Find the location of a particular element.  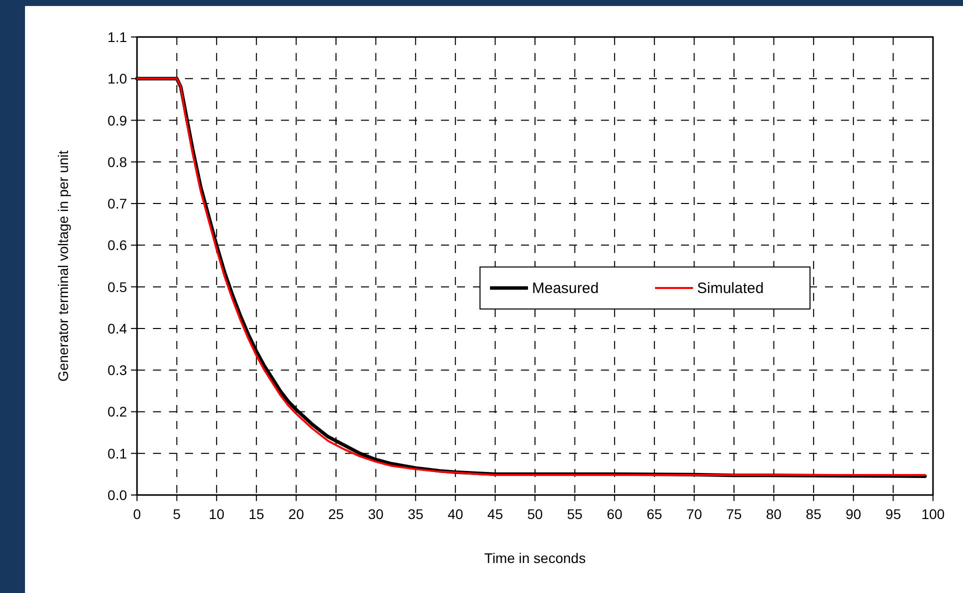

x-tick-label: 35 is located at coordinates (416, 514).